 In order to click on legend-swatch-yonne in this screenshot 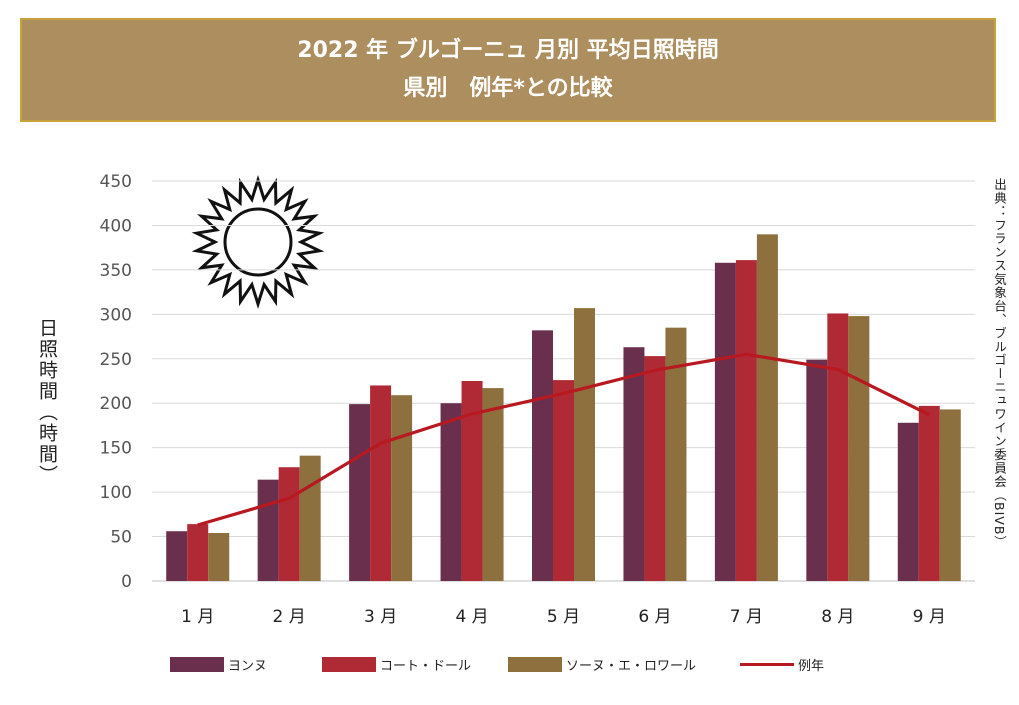, I will do `click(197, 664)`.